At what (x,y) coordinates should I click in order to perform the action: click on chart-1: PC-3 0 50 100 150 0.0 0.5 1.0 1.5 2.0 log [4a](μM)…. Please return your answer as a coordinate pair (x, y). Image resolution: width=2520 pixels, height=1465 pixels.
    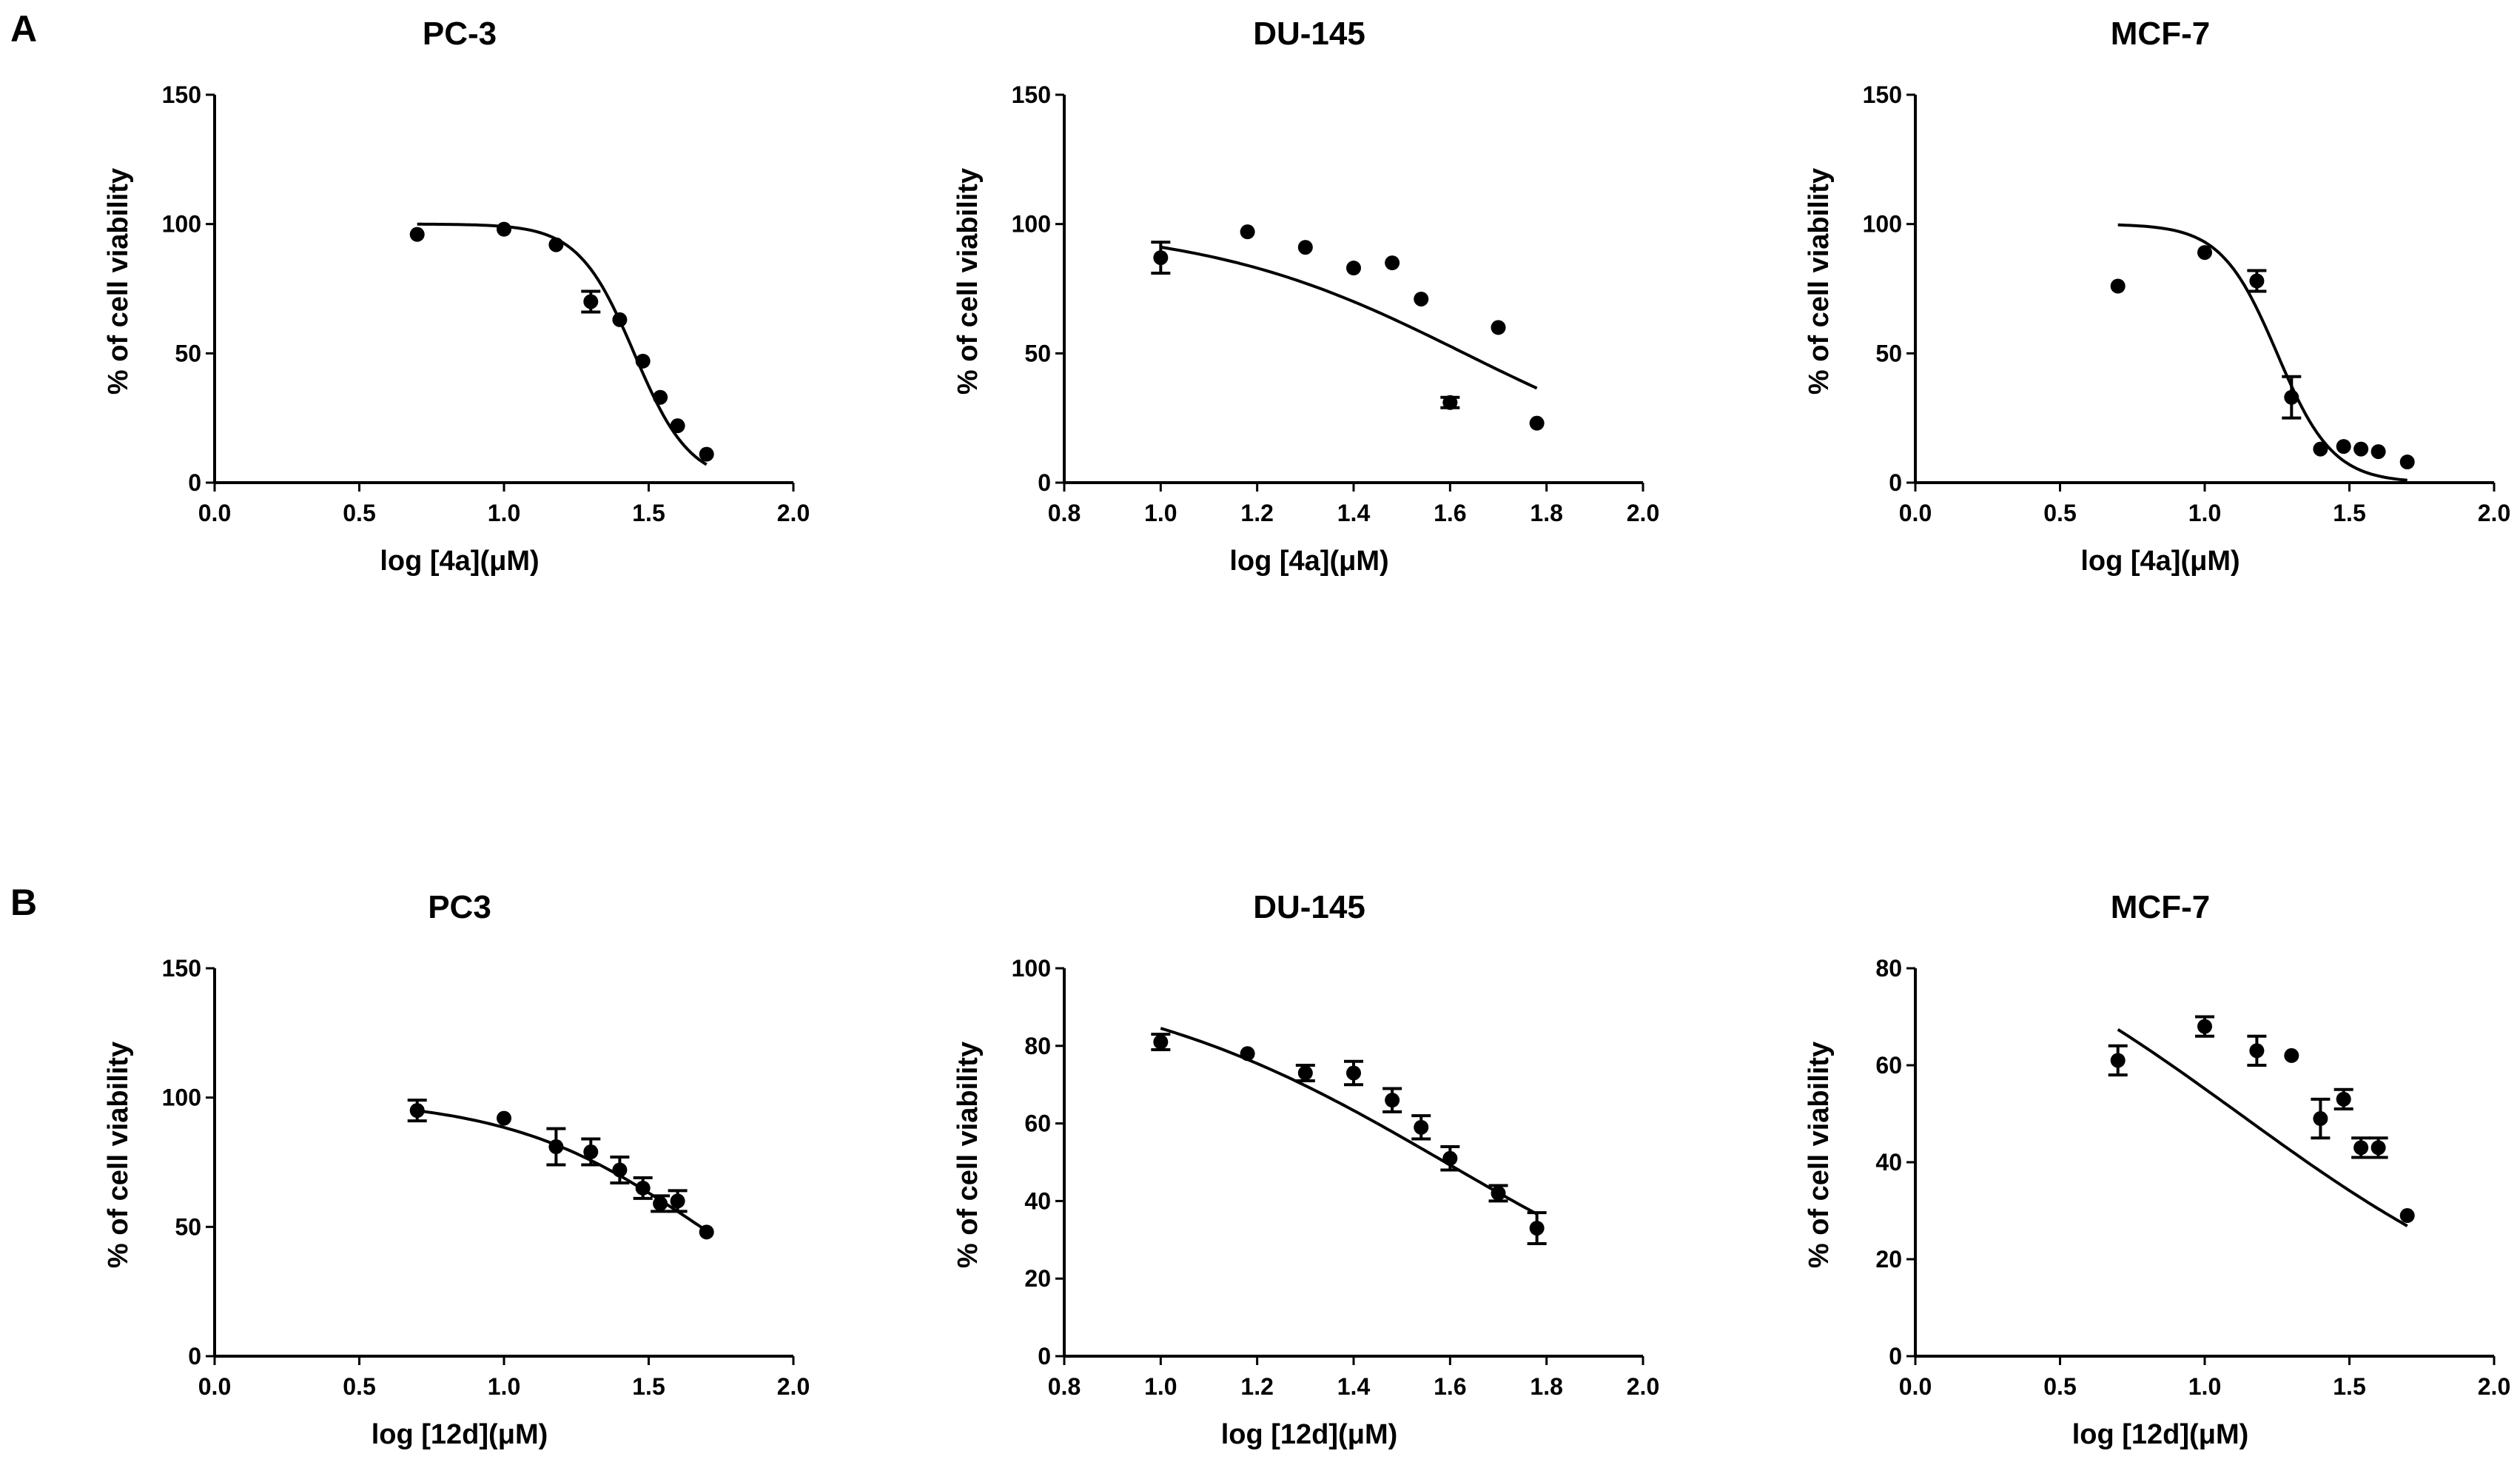
    Looking at the image, I should click on (456, 296).